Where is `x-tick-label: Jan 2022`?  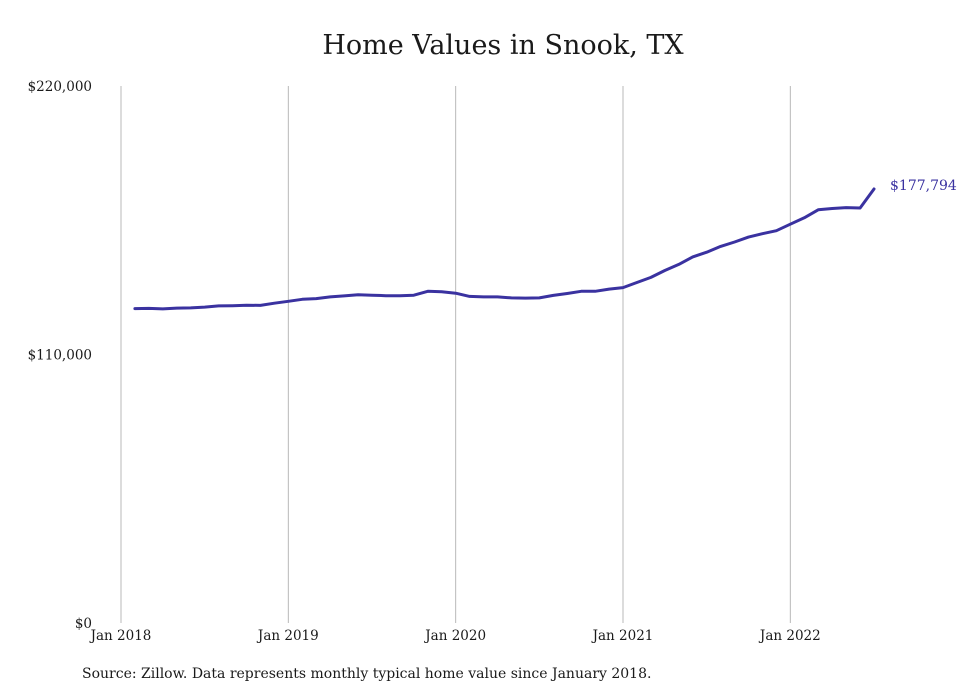
x-tick-label: Jan 2022 is located at coordinates (789, 636).